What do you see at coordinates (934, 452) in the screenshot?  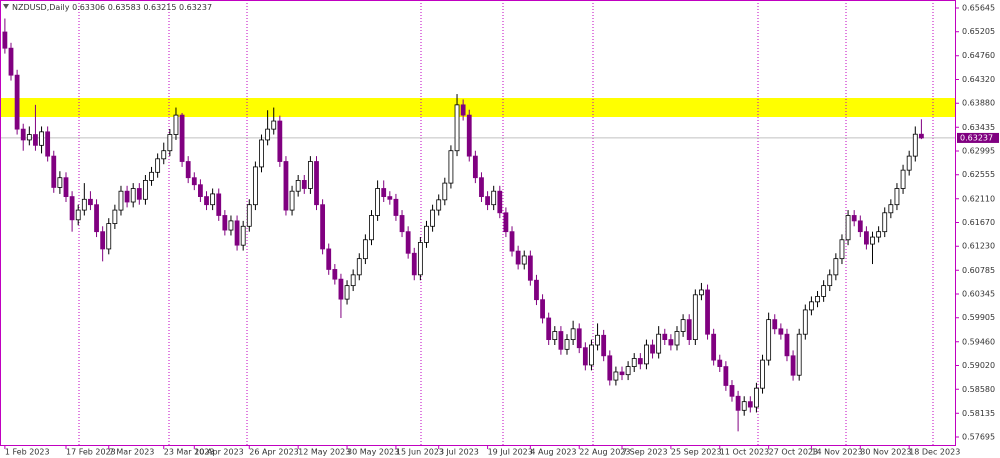 I see `x-tick-label: 18 Dec 2023` at bounding box center [934, 452].